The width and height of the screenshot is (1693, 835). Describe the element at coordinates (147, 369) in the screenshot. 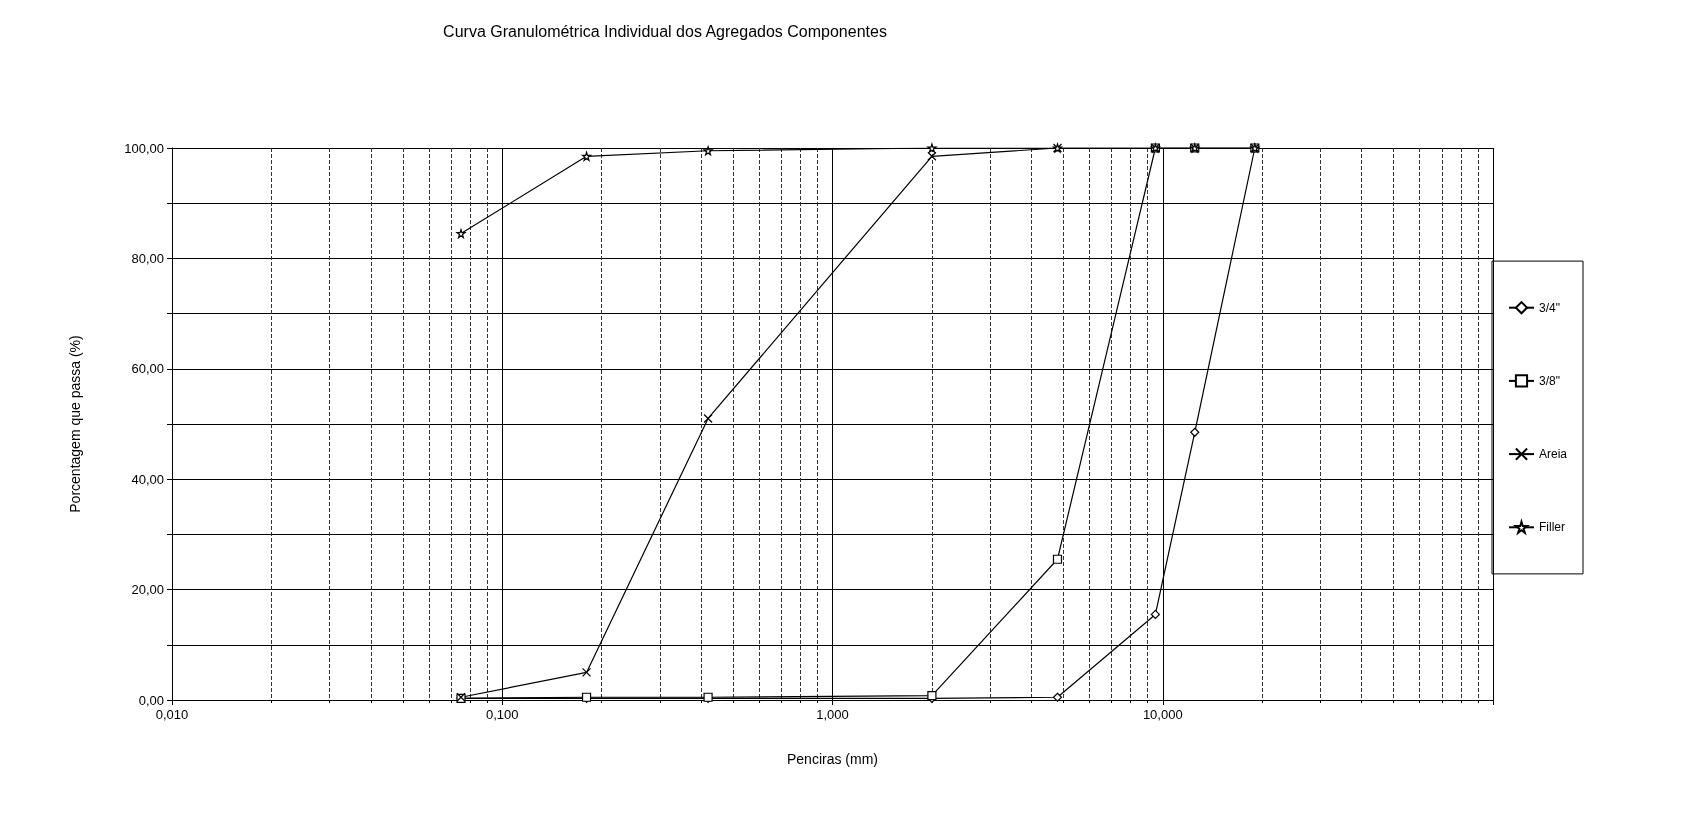

I see `y-tick-label: 60,00` at that location.